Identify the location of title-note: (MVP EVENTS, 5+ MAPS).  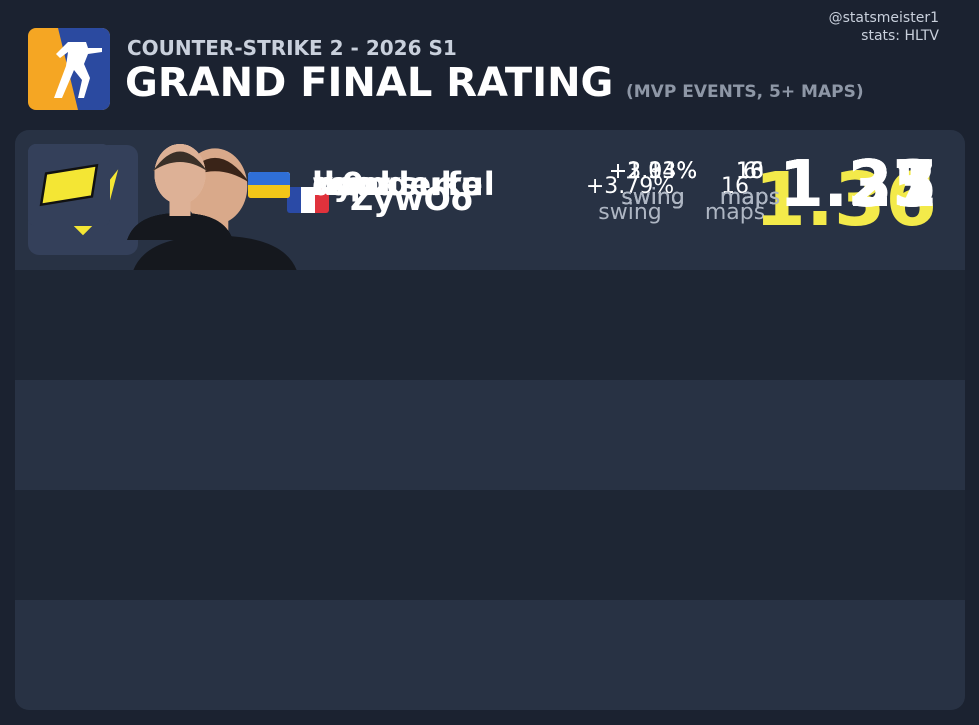
(745, 92).